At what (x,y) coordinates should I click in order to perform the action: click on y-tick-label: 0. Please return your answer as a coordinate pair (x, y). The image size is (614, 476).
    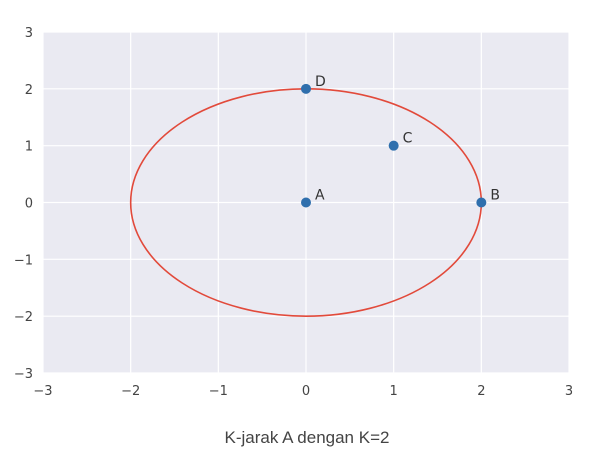
    Looking at the image, I should click on (29, 204).